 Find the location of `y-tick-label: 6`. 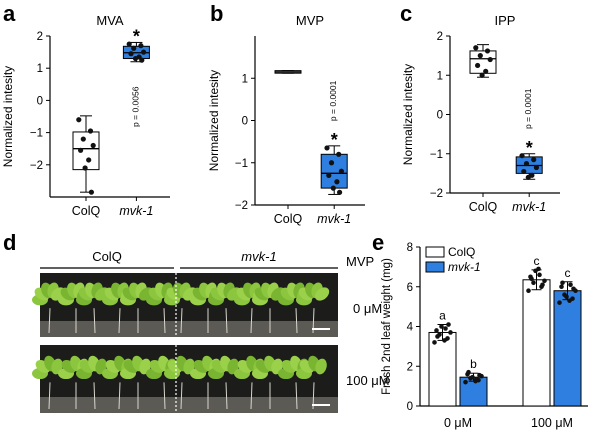

y-tick-label: 6 is located at coordinates (410, 288).